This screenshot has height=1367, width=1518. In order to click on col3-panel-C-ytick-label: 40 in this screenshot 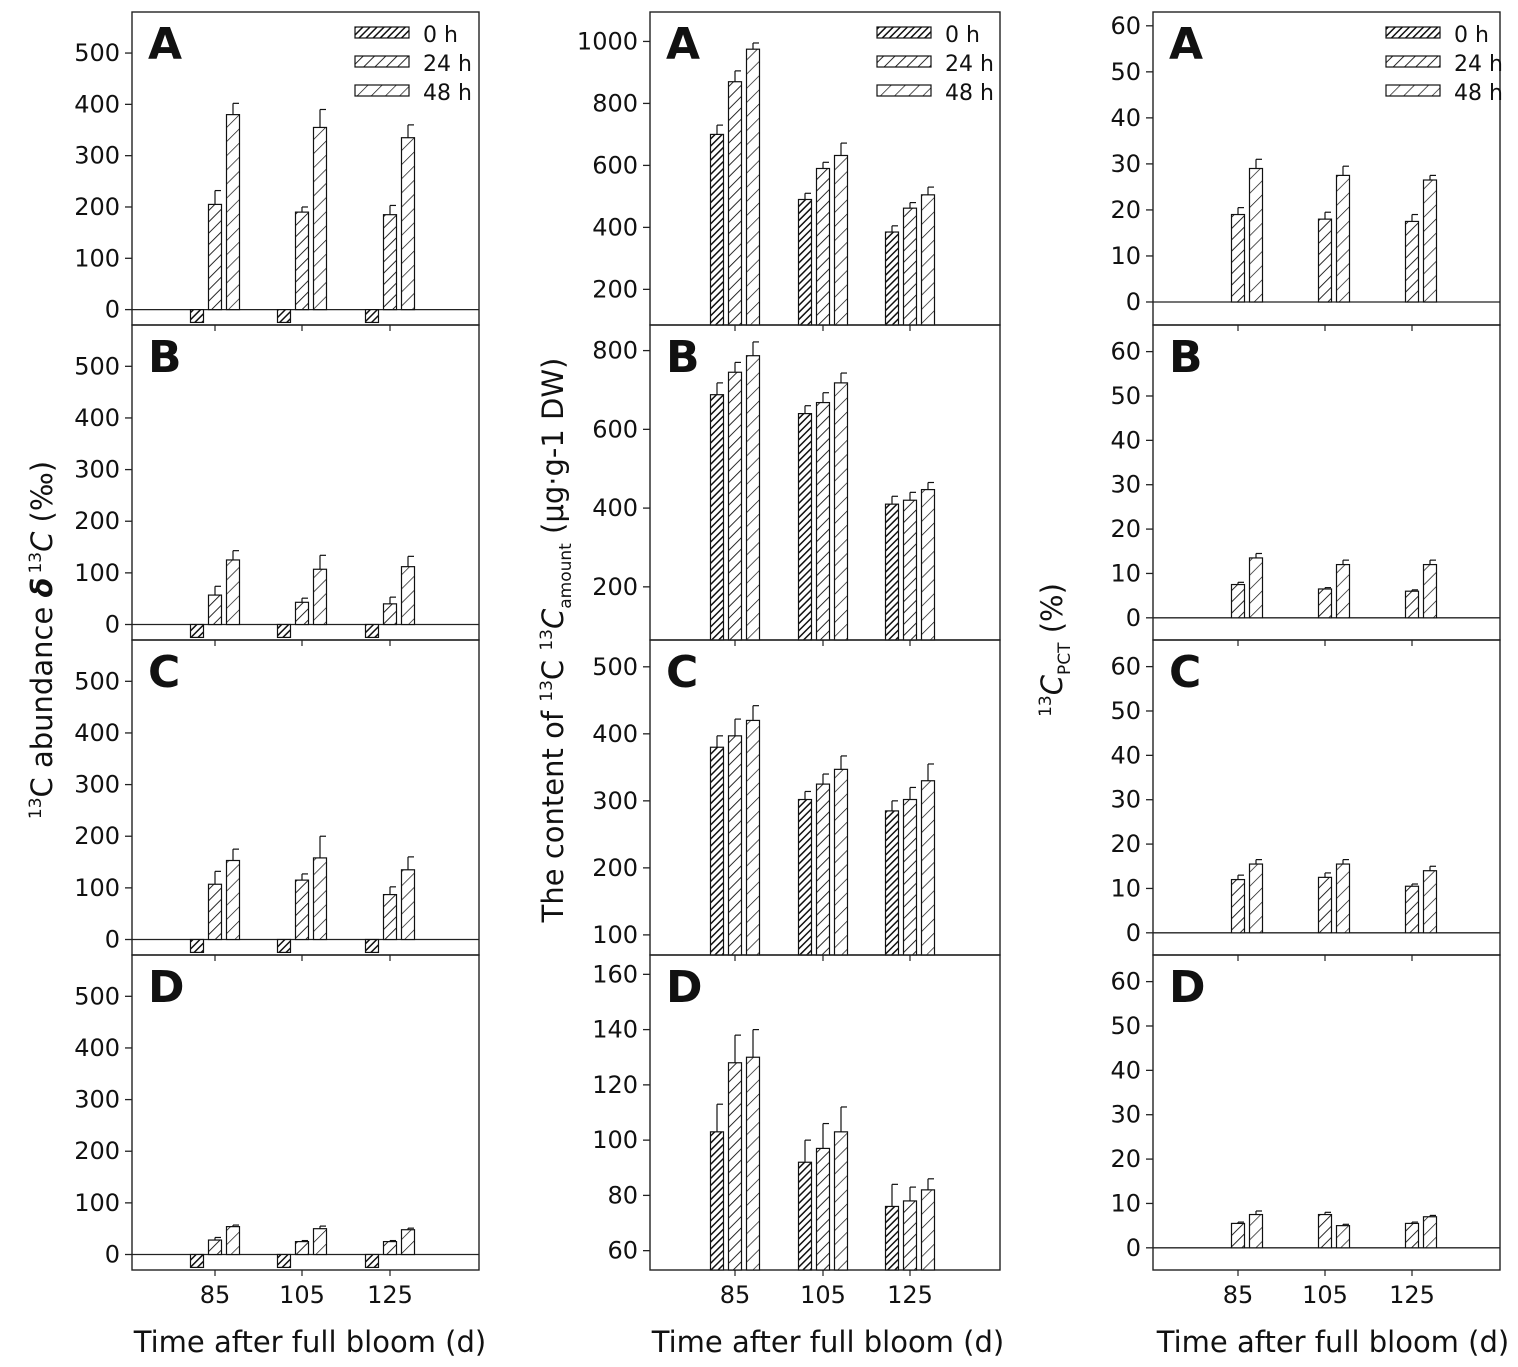, I will do `click(1125, 755)`.